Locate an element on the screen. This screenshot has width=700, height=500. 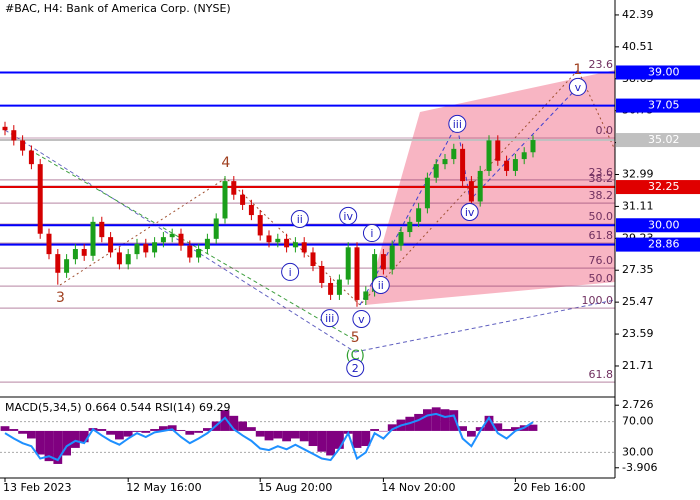
y-tick-label: 31.11 is located at coordinates (638, 205).